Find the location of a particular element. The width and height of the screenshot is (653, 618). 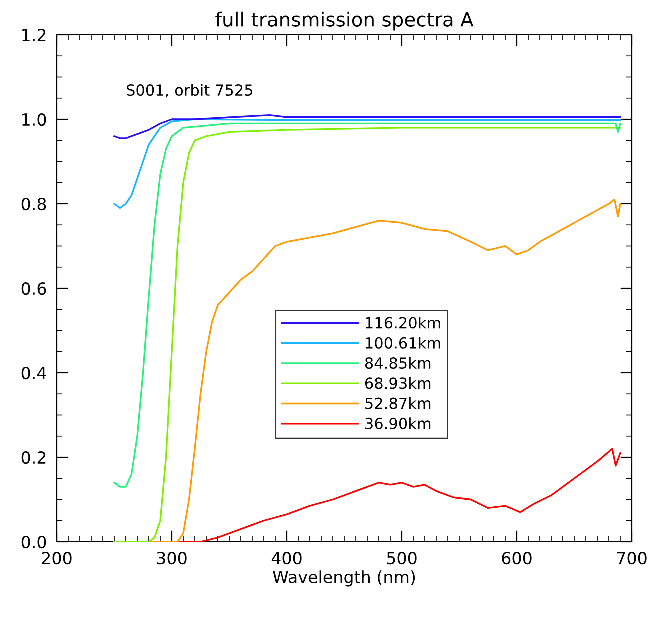

y-tick-label: 0.2 is located at coordinates (34, 457).